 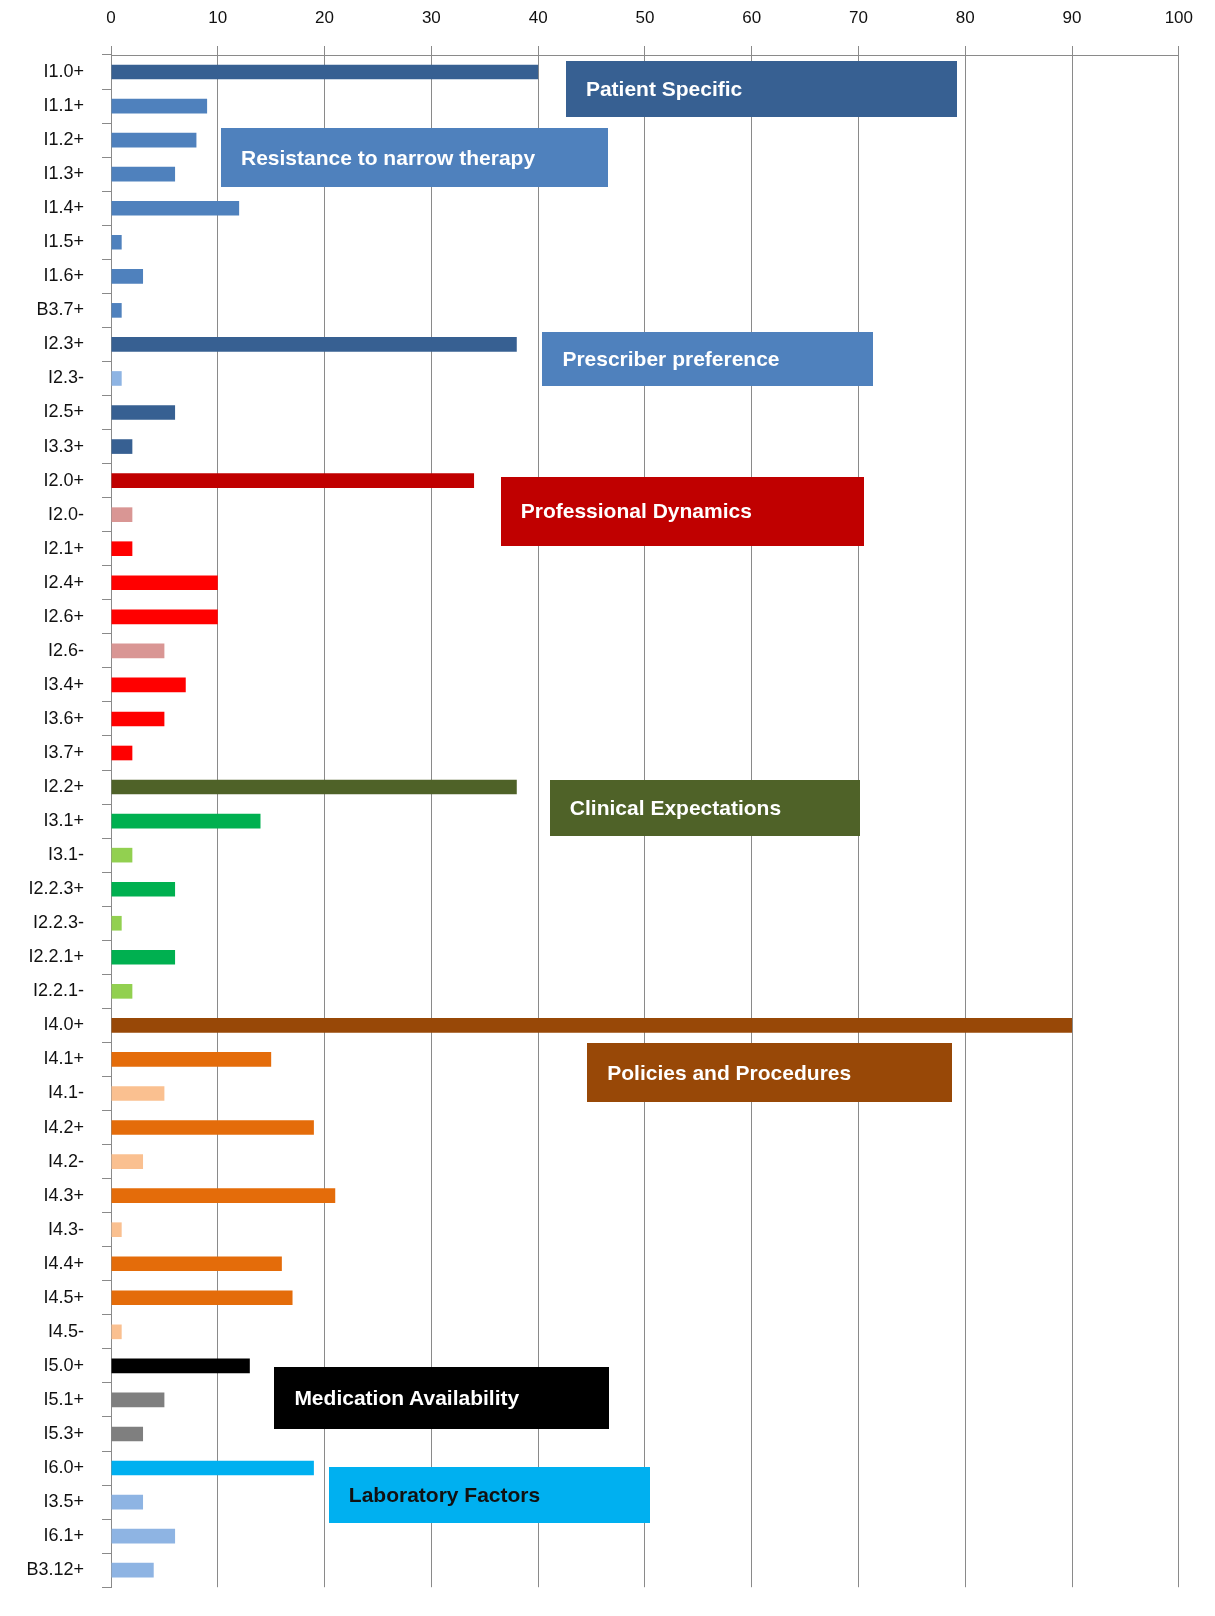 I want to click on y-tick-label: I4.3+, so click(x=63, y=1194).